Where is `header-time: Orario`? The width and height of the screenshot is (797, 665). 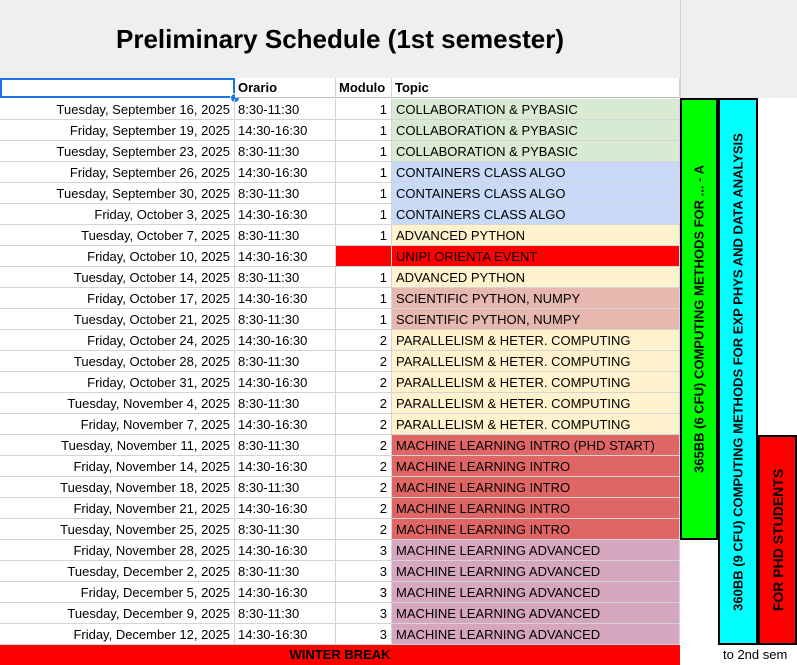
header-time: Orario is located at coordinates (285, 88).